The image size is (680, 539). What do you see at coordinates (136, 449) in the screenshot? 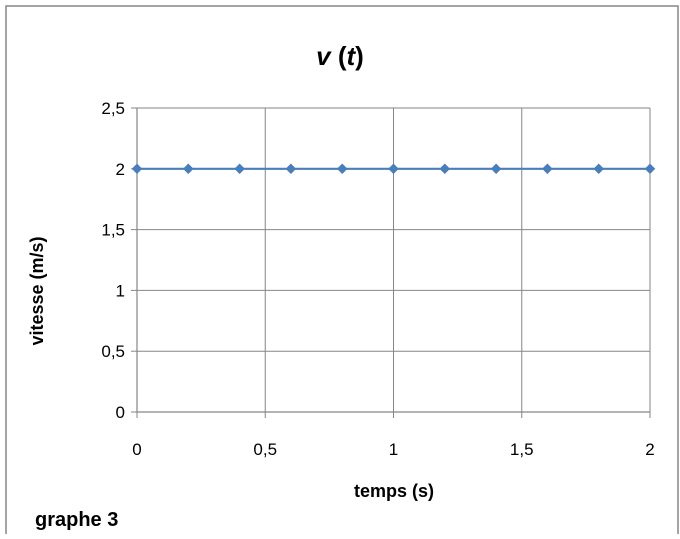
I see `x-tick-label: 0` at bounding box center [136, 449].